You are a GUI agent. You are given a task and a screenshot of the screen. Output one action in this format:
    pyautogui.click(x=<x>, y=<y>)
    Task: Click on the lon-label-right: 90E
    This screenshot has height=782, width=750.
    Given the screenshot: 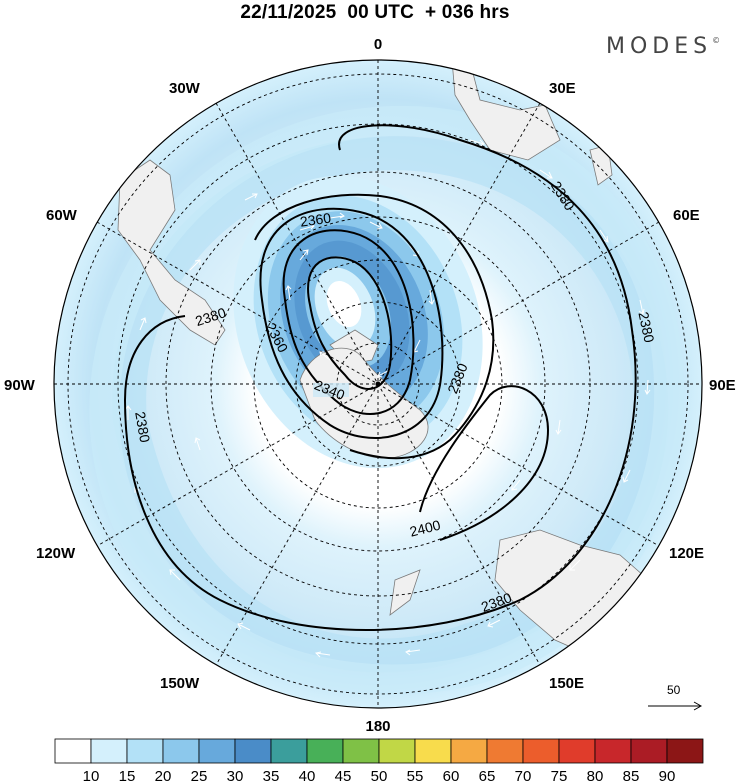 What is the action you would take?
    pyautogui.click(x=722, y=385)
    